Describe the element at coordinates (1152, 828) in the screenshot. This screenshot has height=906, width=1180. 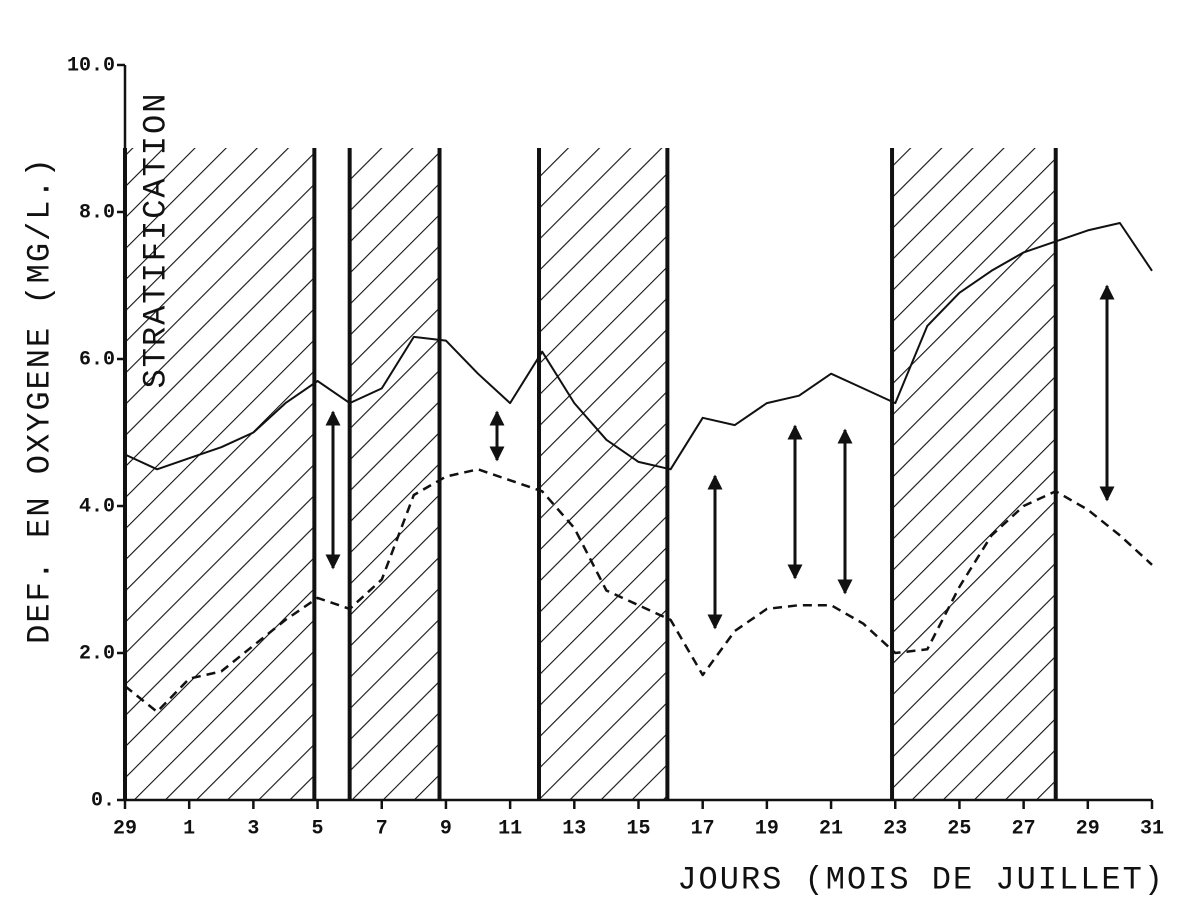
I see `x-tick-label: 31` at that location.